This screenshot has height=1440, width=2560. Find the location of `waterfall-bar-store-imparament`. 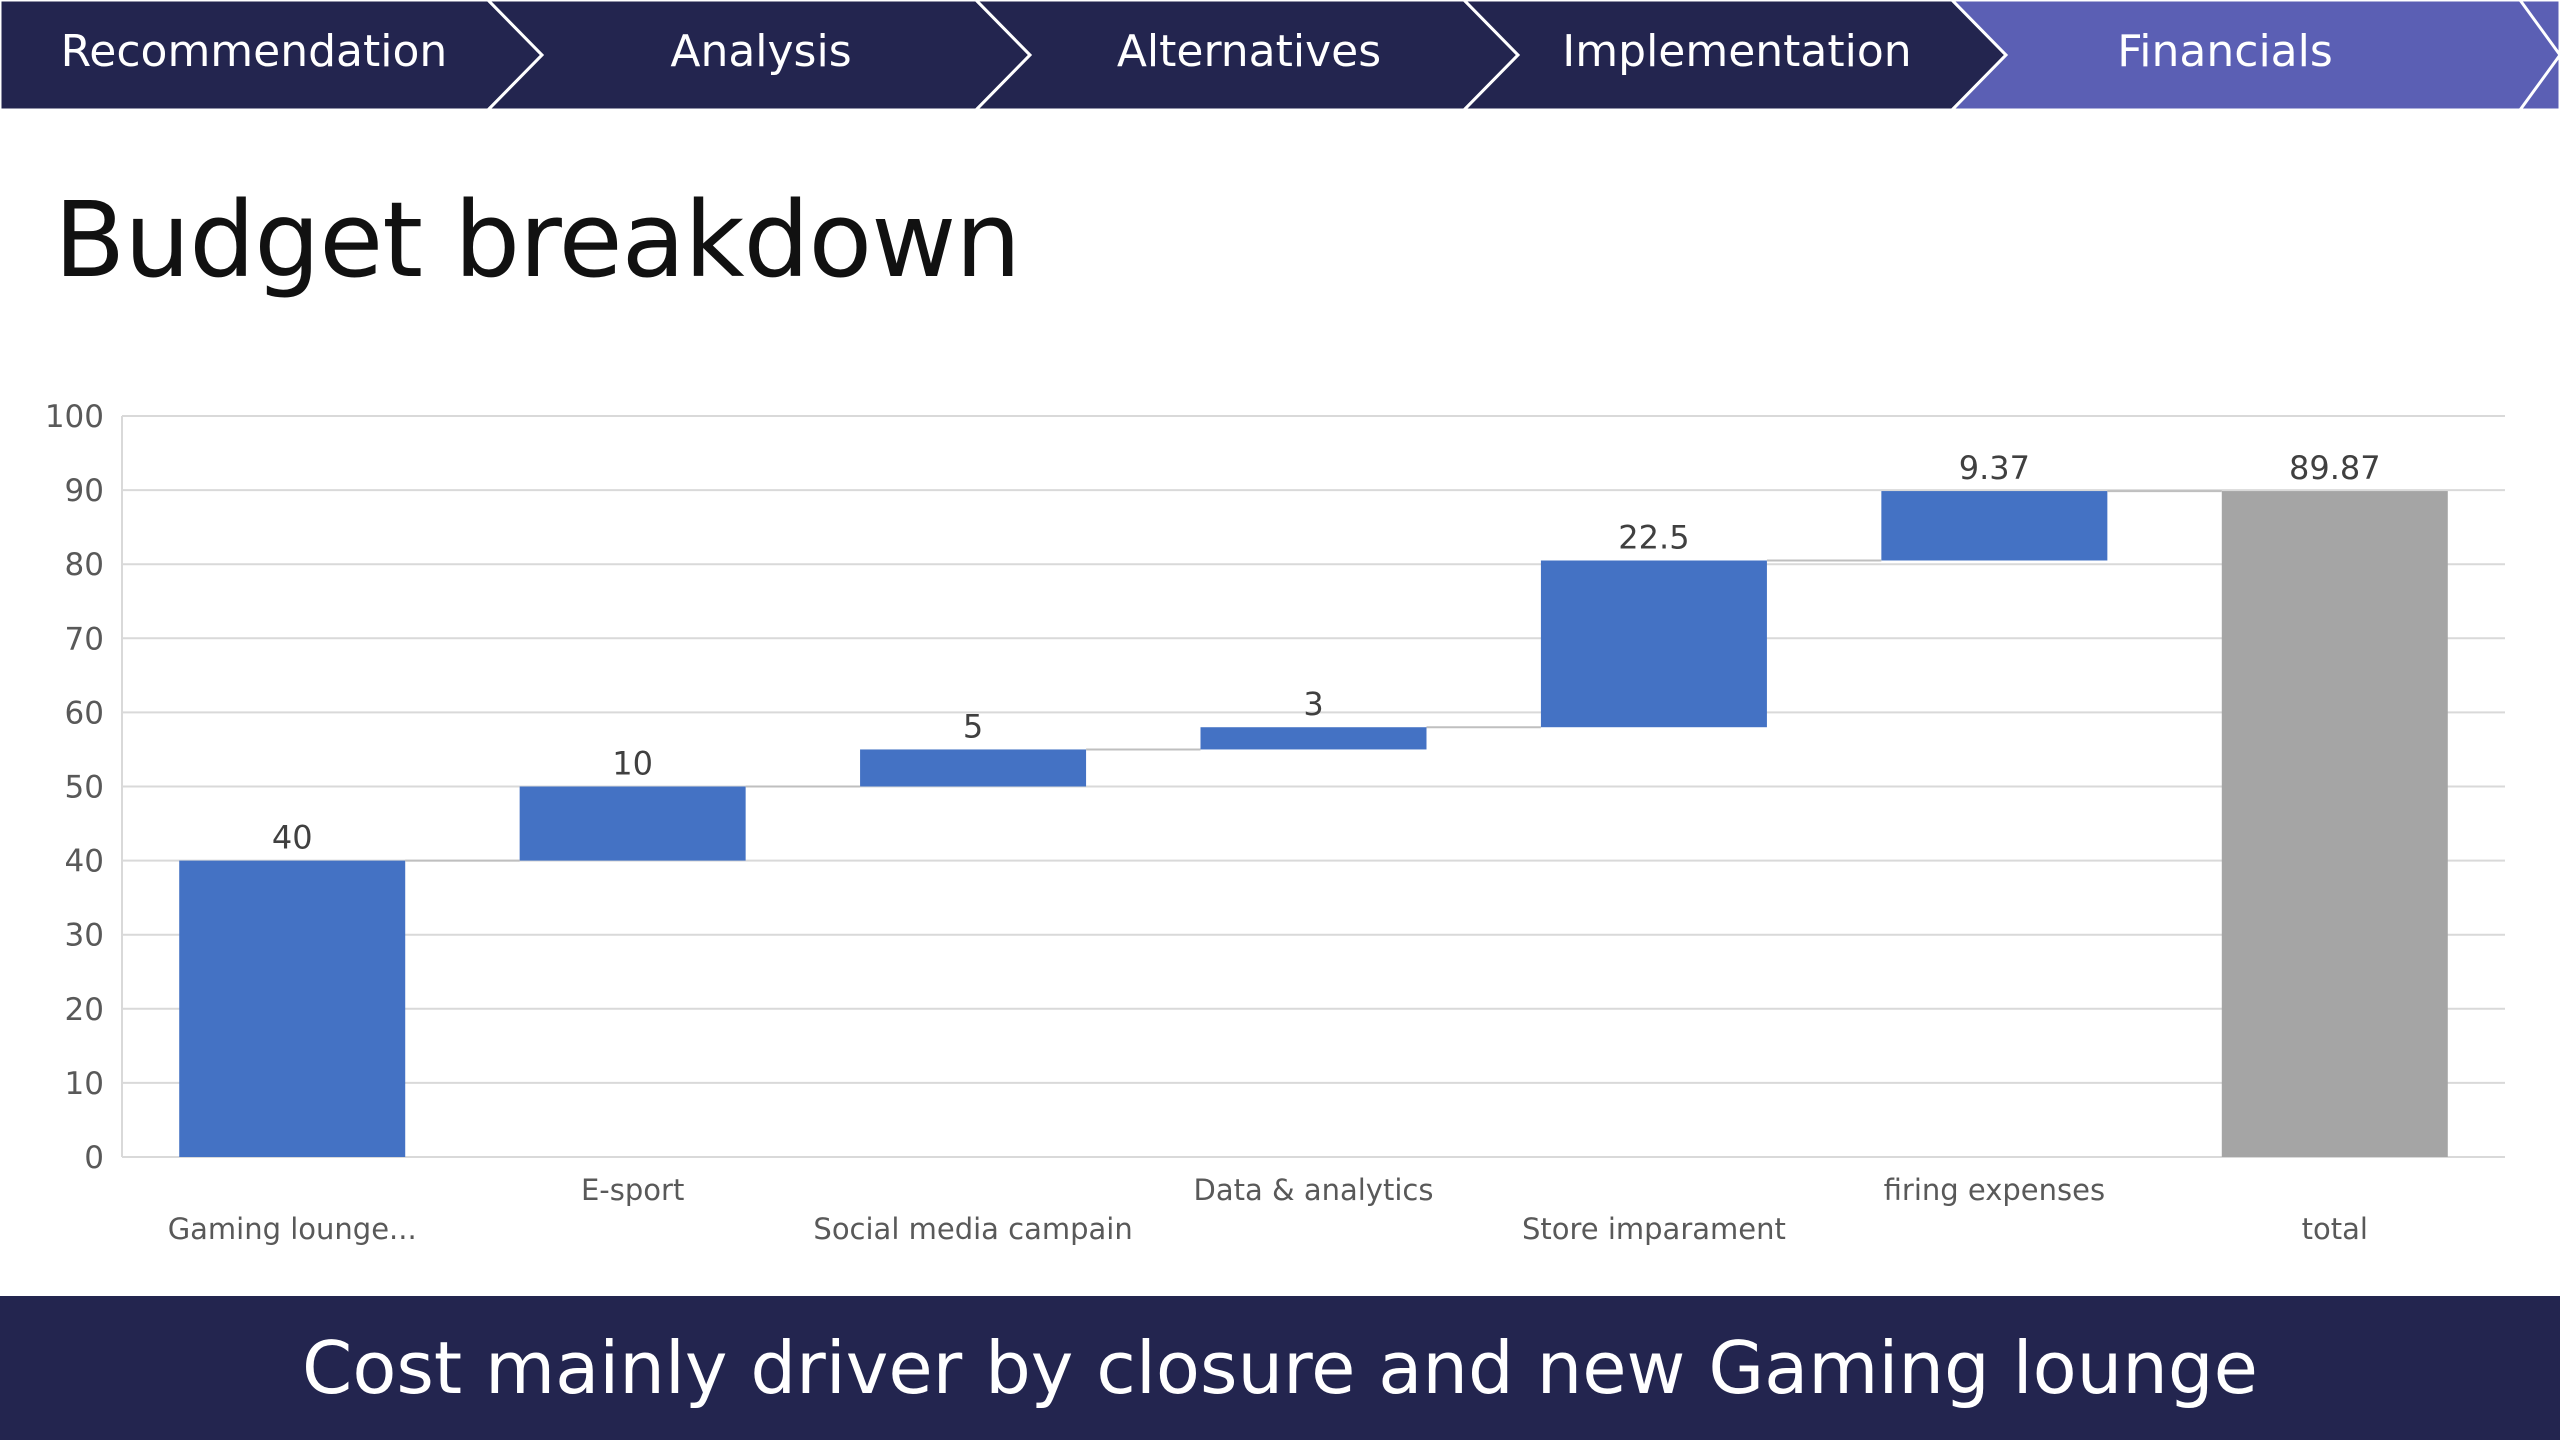

waterfall-bar-store-imparament is located at coordinates (1653, 644).